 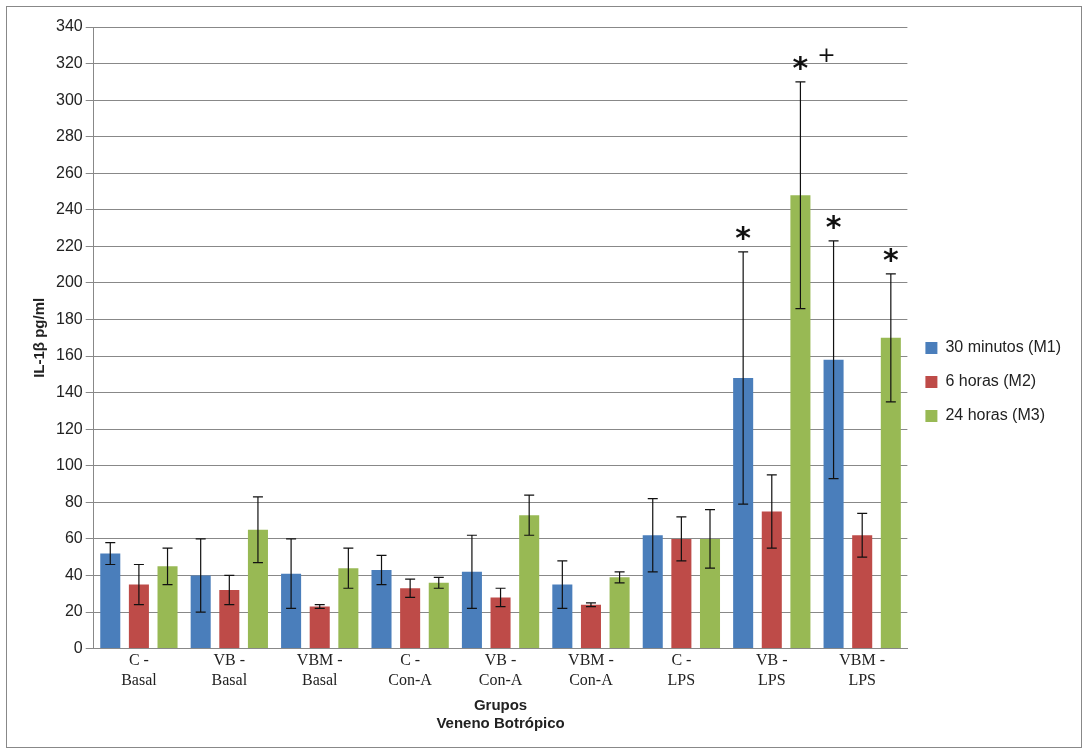 I want to click on legend-label: 24 horas (M3), so click(x=995, y=415).